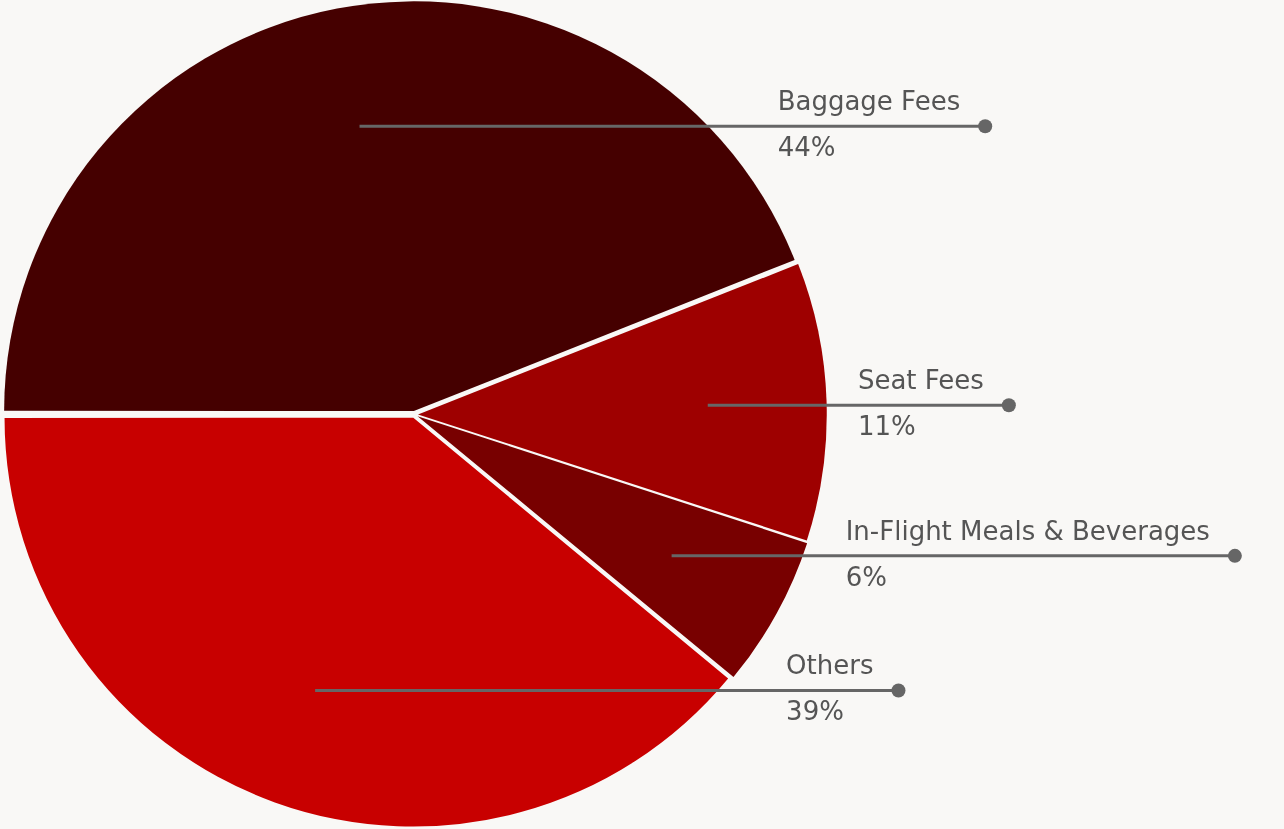  I want to click on slice-label: In-Flight Meals & Beverages, so click(1027, 530).